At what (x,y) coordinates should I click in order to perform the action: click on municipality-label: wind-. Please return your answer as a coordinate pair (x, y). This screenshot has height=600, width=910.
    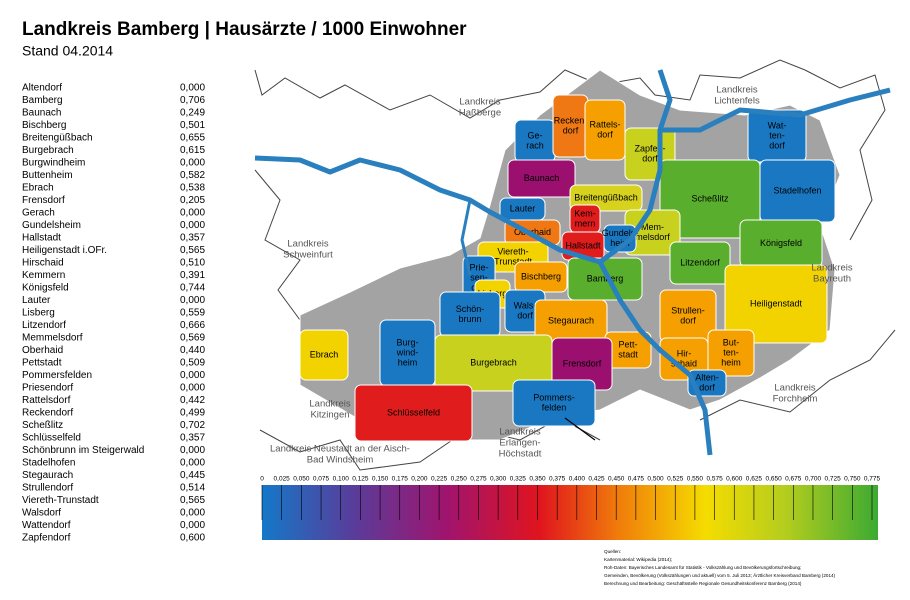
    Looking at the image, I should click on (407, 352).